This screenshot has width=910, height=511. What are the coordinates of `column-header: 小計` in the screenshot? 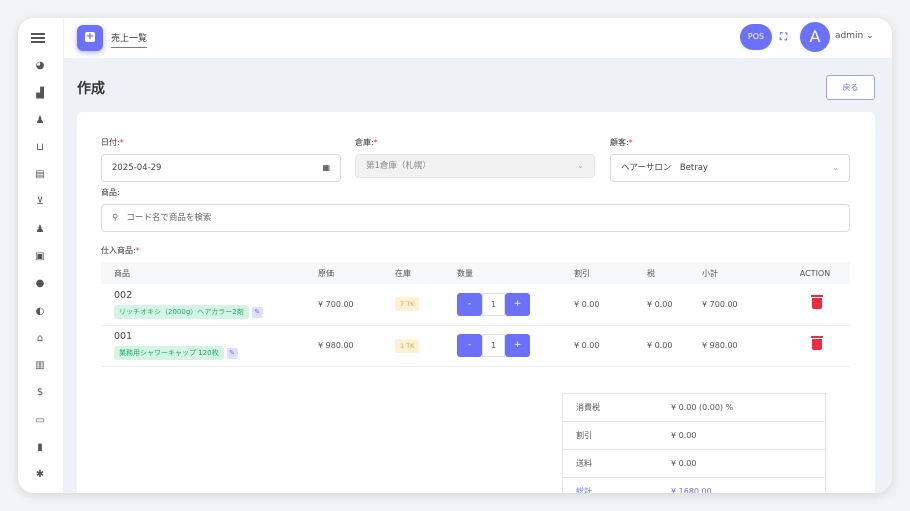 It's located at (741, 273).